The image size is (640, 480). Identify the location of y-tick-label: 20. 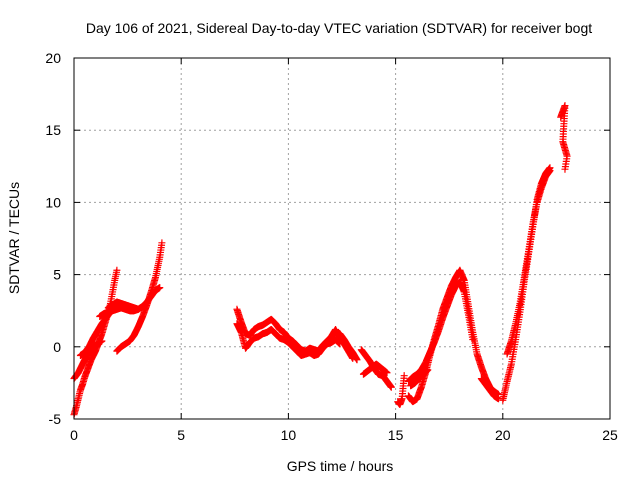
(53, 58).